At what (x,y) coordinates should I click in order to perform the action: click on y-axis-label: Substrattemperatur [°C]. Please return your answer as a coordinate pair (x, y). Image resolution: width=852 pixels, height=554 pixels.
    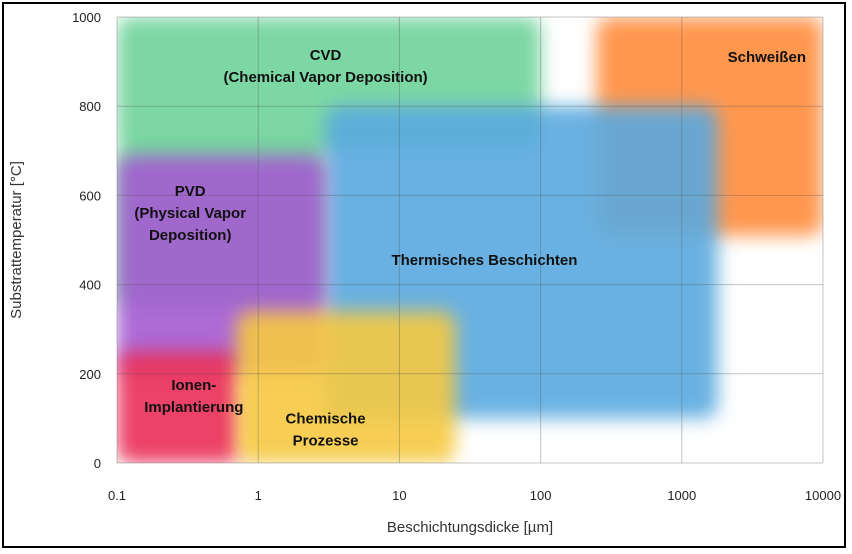
    Looking at the image, I should click on (16, 240).